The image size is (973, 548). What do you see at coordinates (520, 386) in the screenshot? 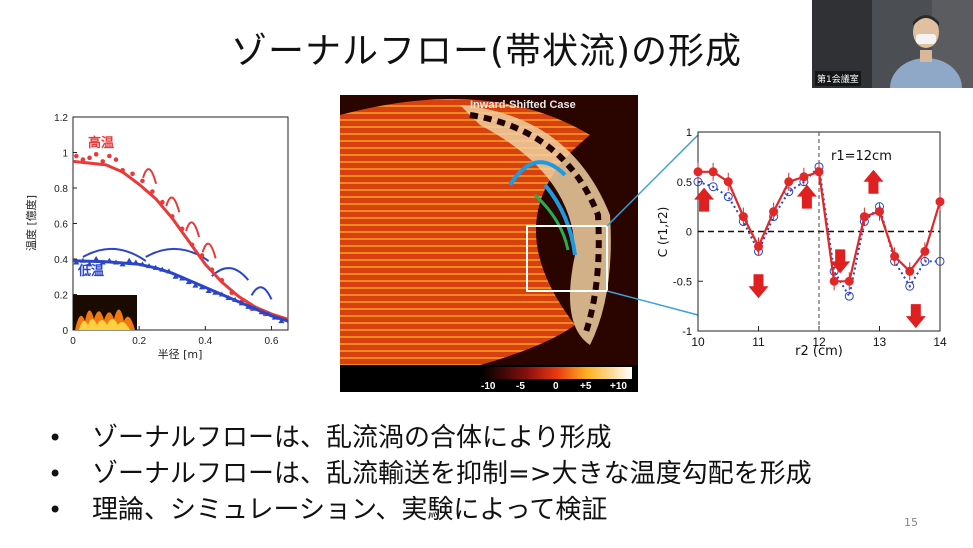
I see `colorbar-label: -5` at bounding box center [520, 386].